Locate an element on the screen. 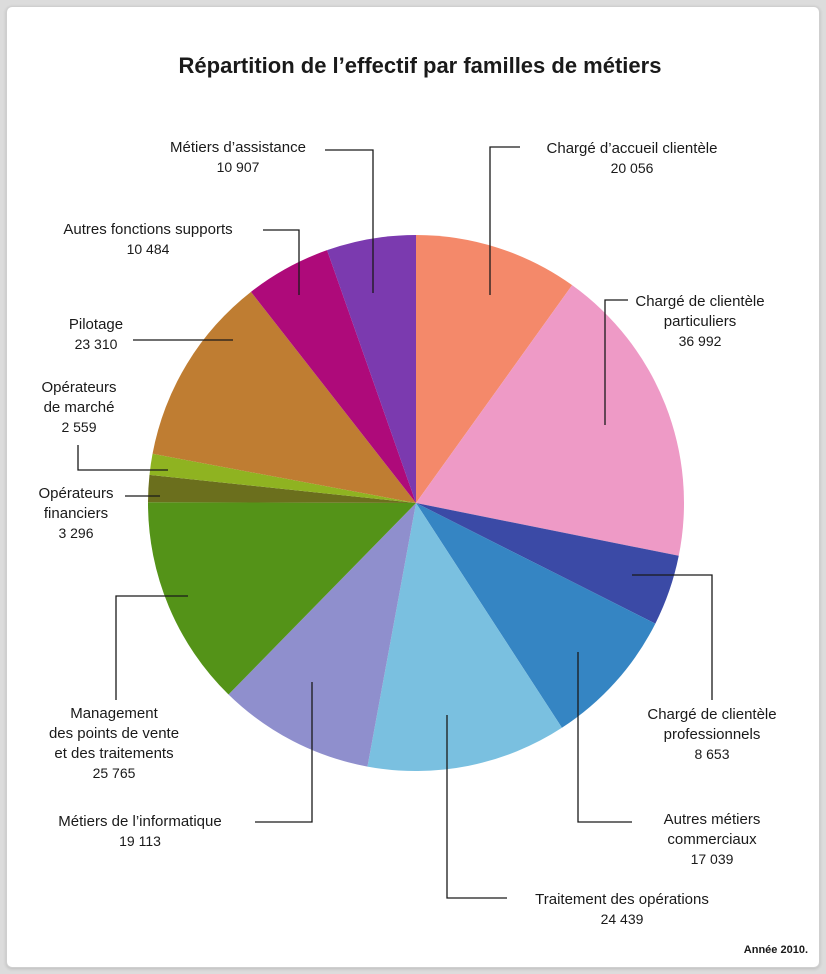  slice-value: 25 765 is located at coordinates (114, 773).